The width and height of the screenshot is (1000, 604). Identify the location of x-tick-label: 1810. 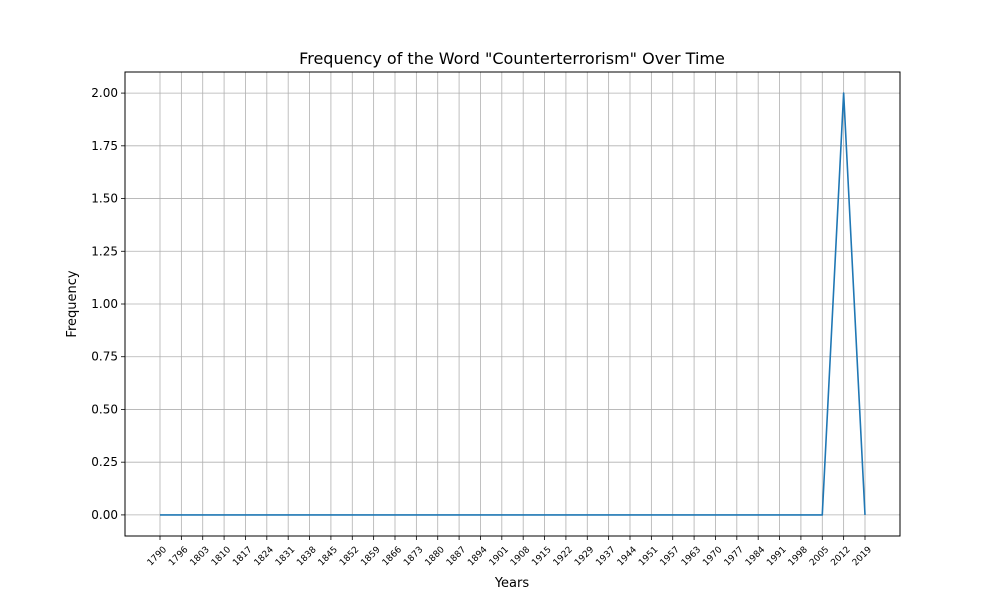
(221, 556).